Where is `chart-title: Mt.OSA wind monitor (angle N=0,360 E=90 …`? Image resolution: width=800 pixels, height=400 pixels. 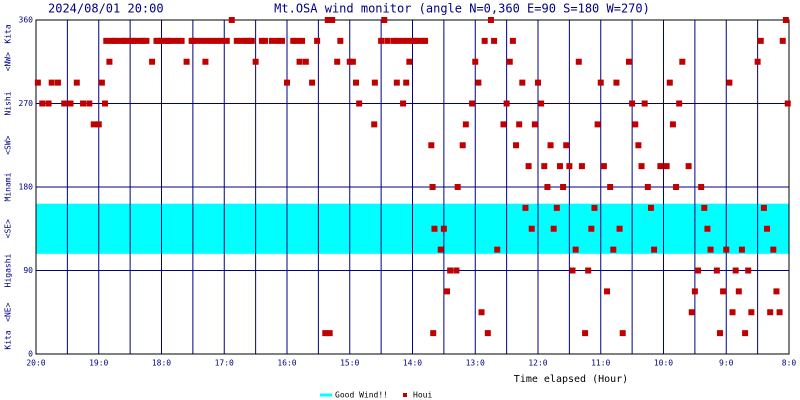 chart-title: Mt.OSA wind monitor (angle N=0,360 E=90 … is located at coordinates (462, 9).